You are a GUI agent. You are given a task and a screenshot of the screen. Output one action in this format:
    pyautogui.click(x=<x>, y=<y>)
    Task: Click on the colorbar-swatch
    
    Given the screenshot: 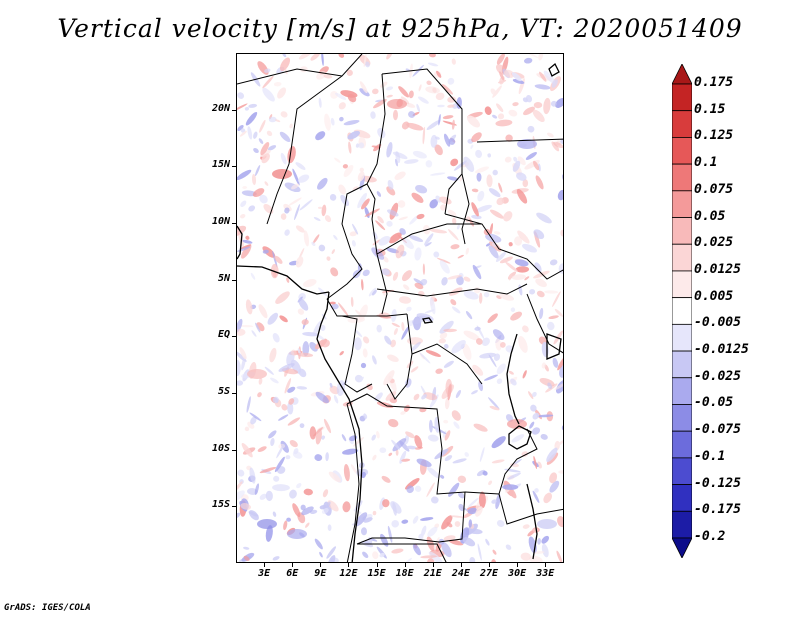 What is the action you would take?
    pyautogui.click(x=682, y=418)
    